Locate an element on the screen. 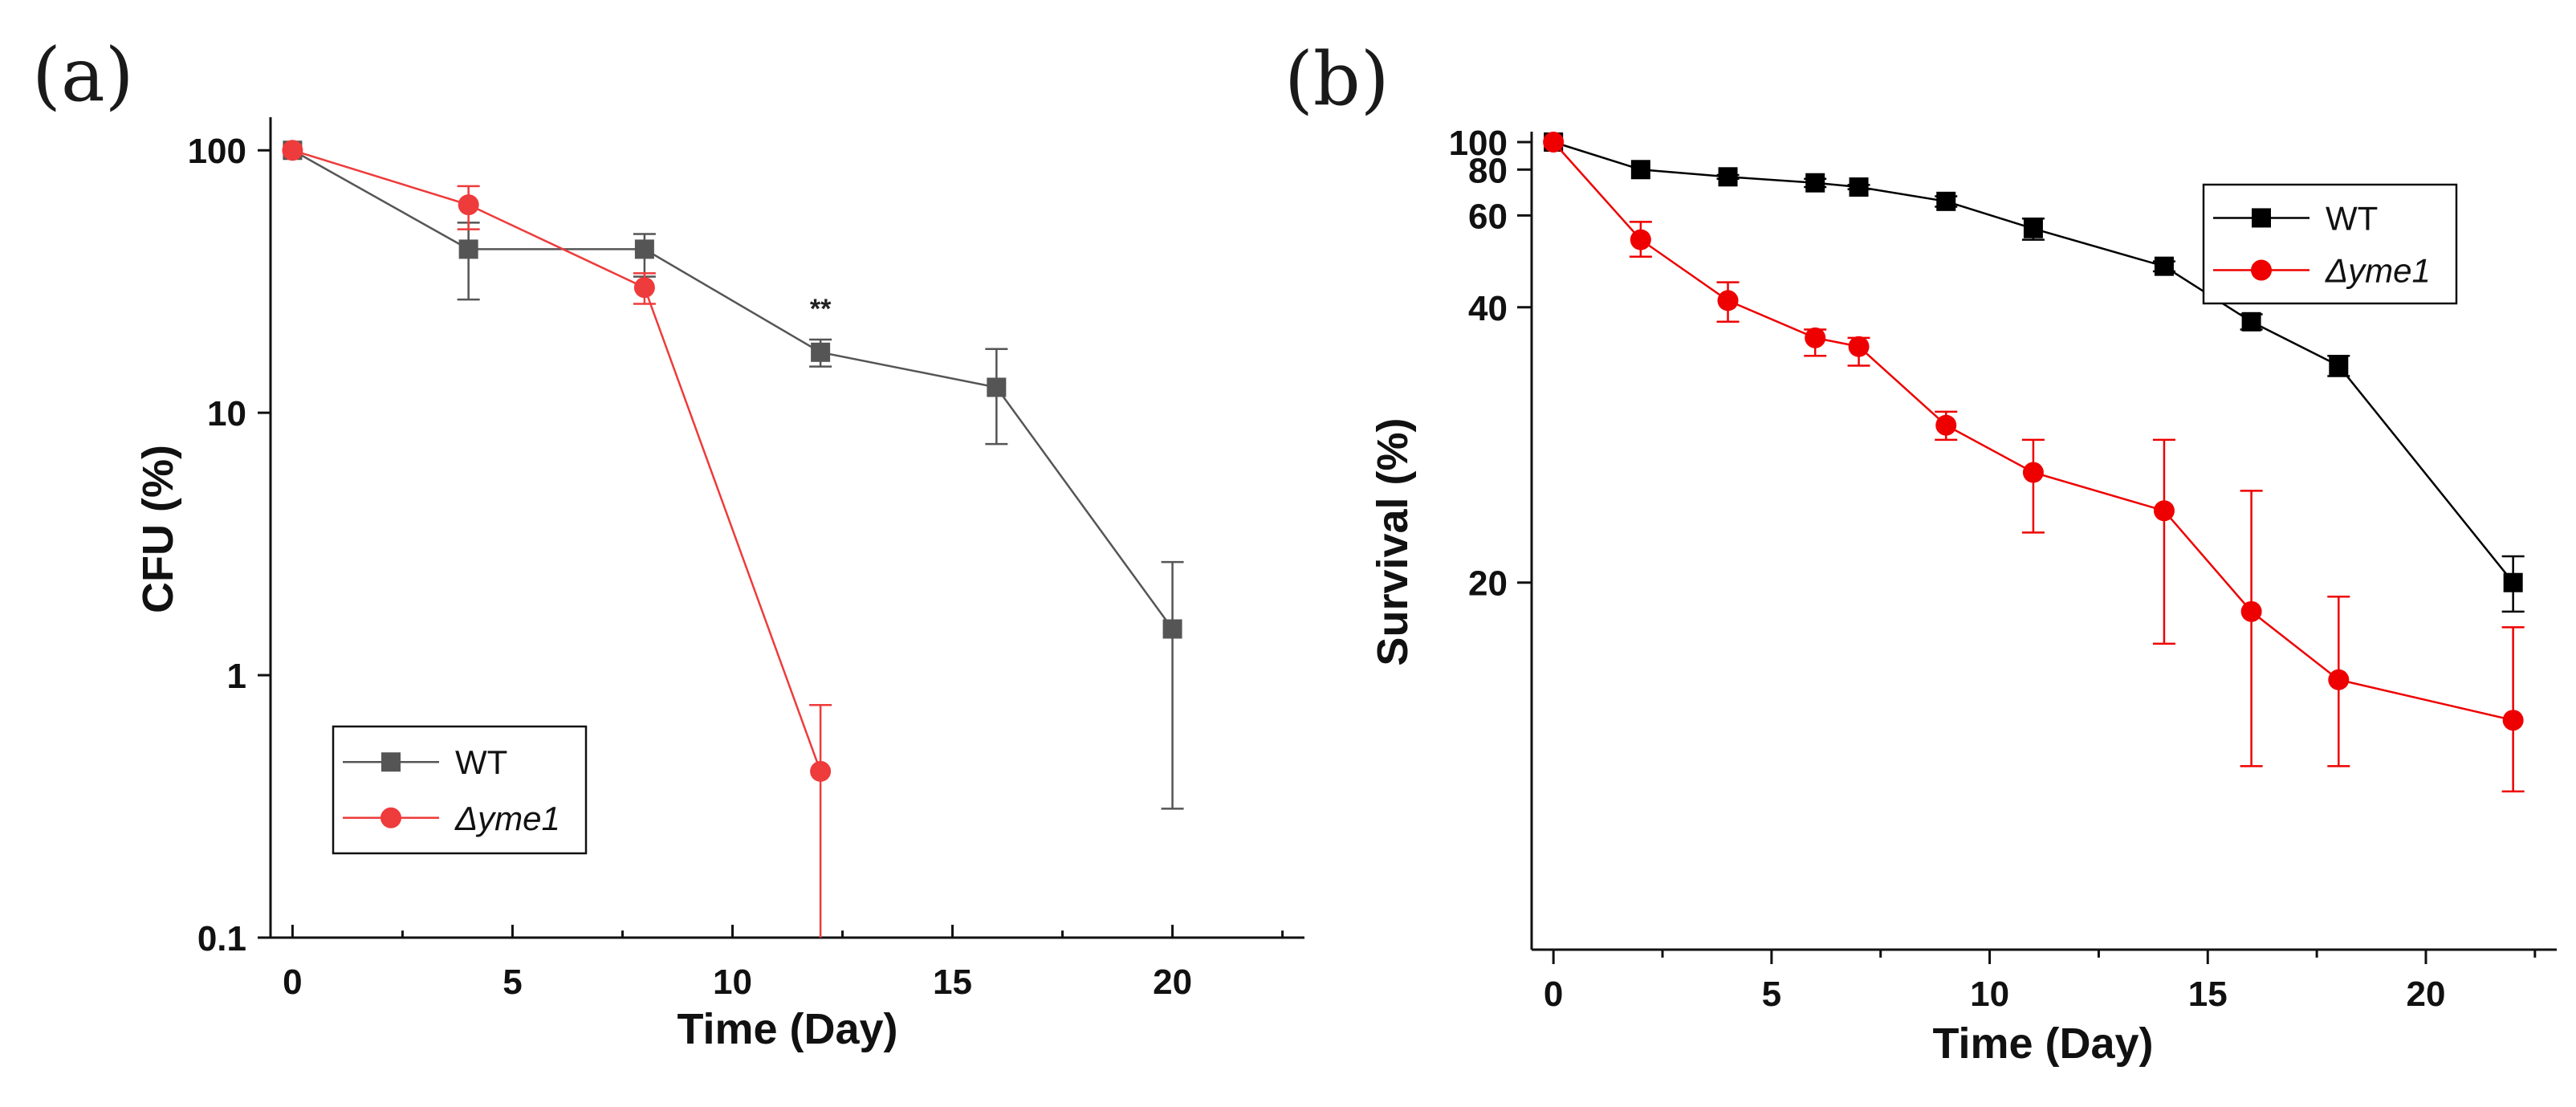 This screenshot has height=1107, width=2576. y-tick-label: 40 is located at coordinates (1488, 308).